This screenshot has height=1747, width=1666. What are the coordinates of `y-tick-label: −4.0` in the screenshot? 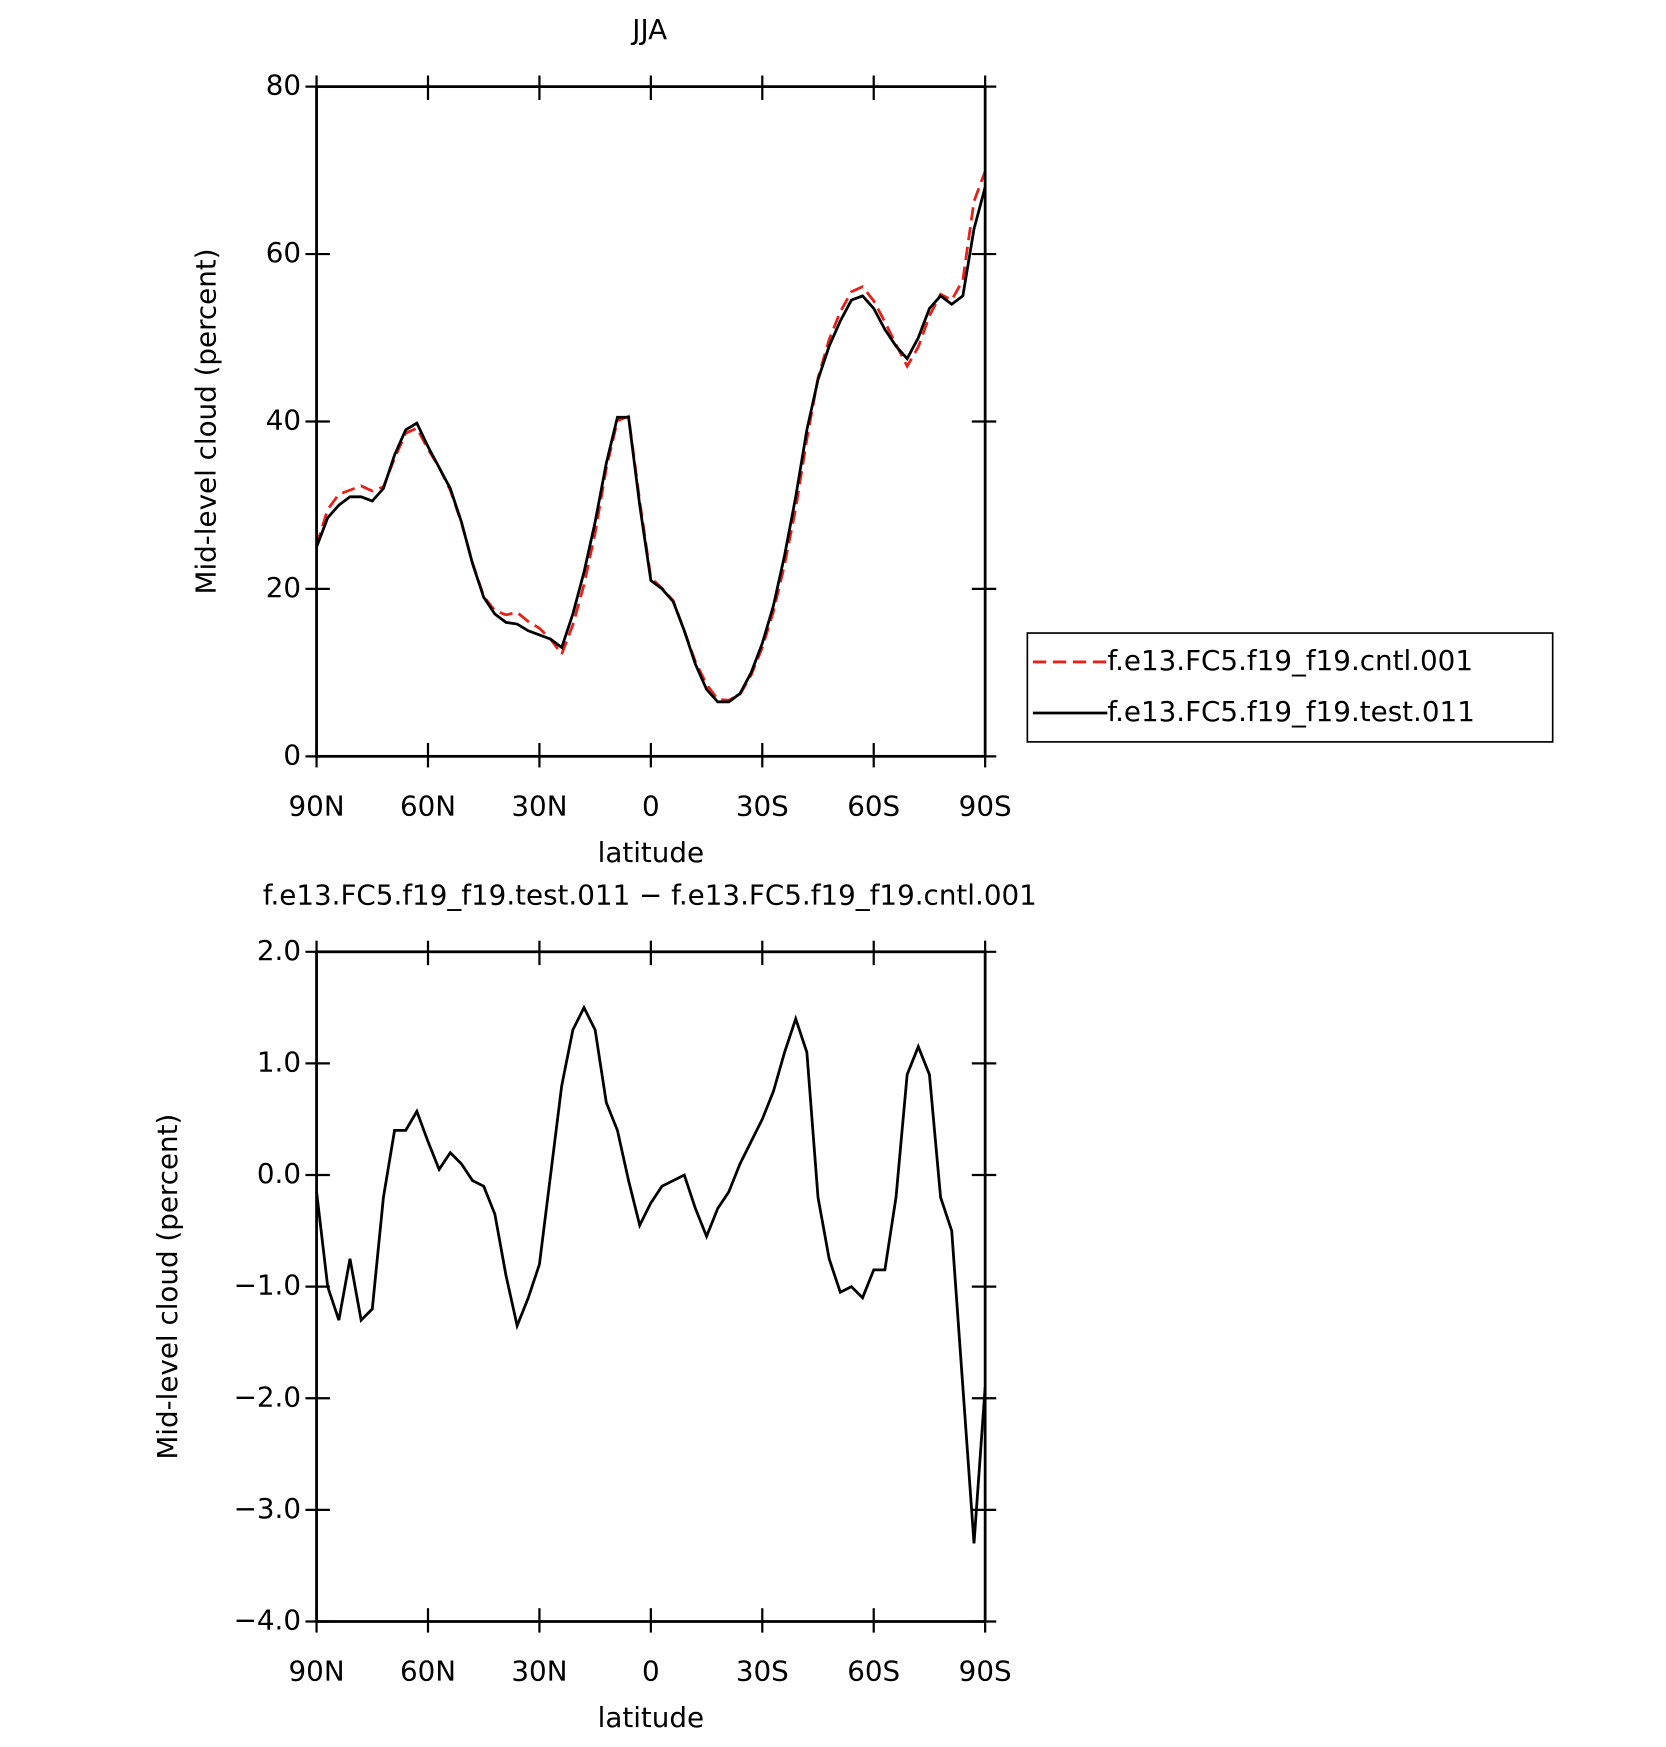 It's located at (267, 1620).